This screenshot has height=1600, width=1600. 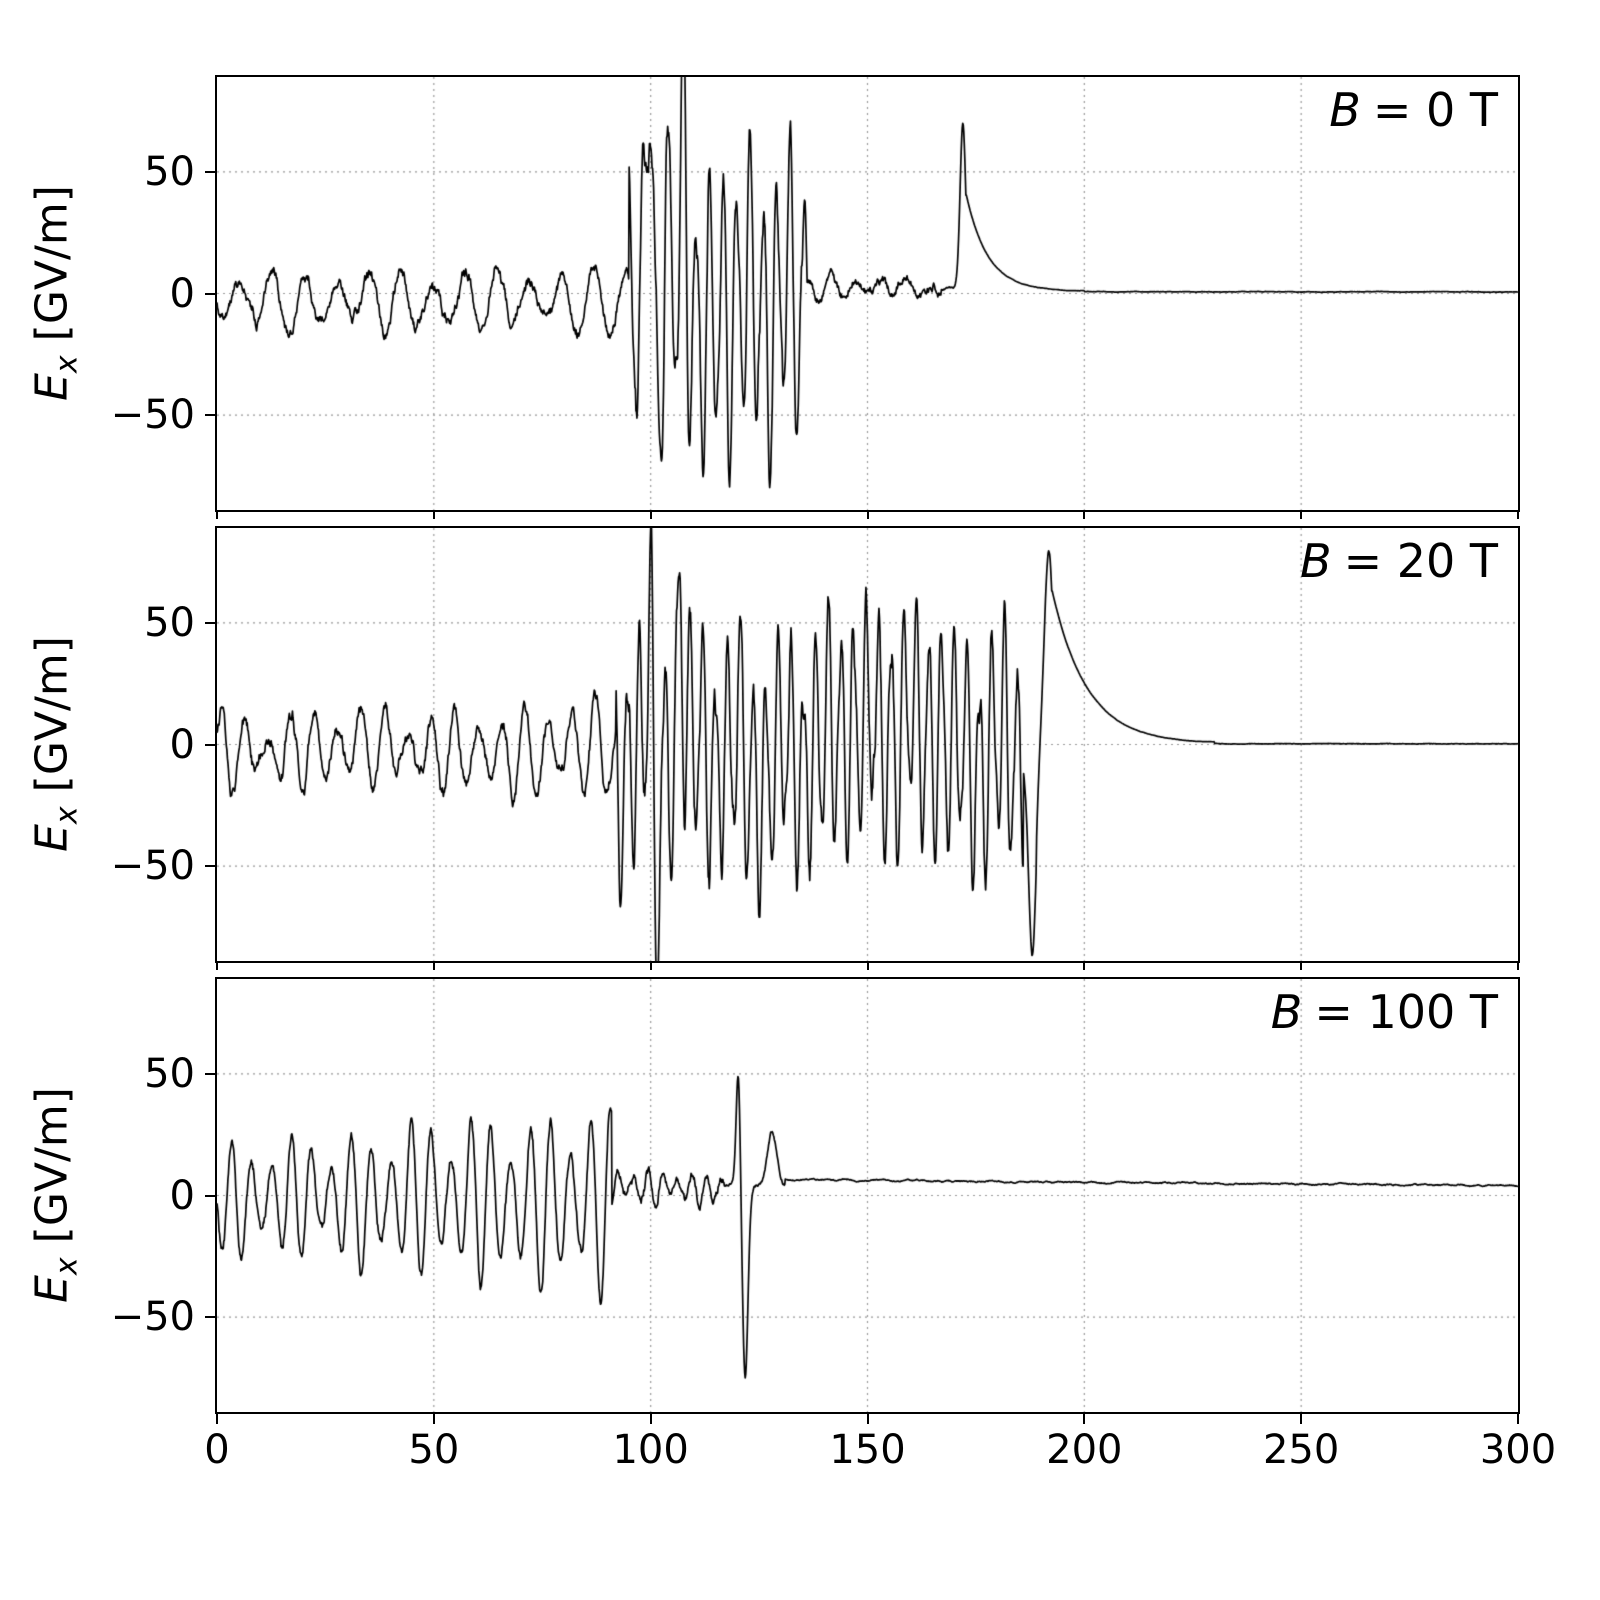 What do you see at coordinates (1084, 1450) in the screenshot?
I see `x-tick-label: 200` at bounding box center [1084, 1450].